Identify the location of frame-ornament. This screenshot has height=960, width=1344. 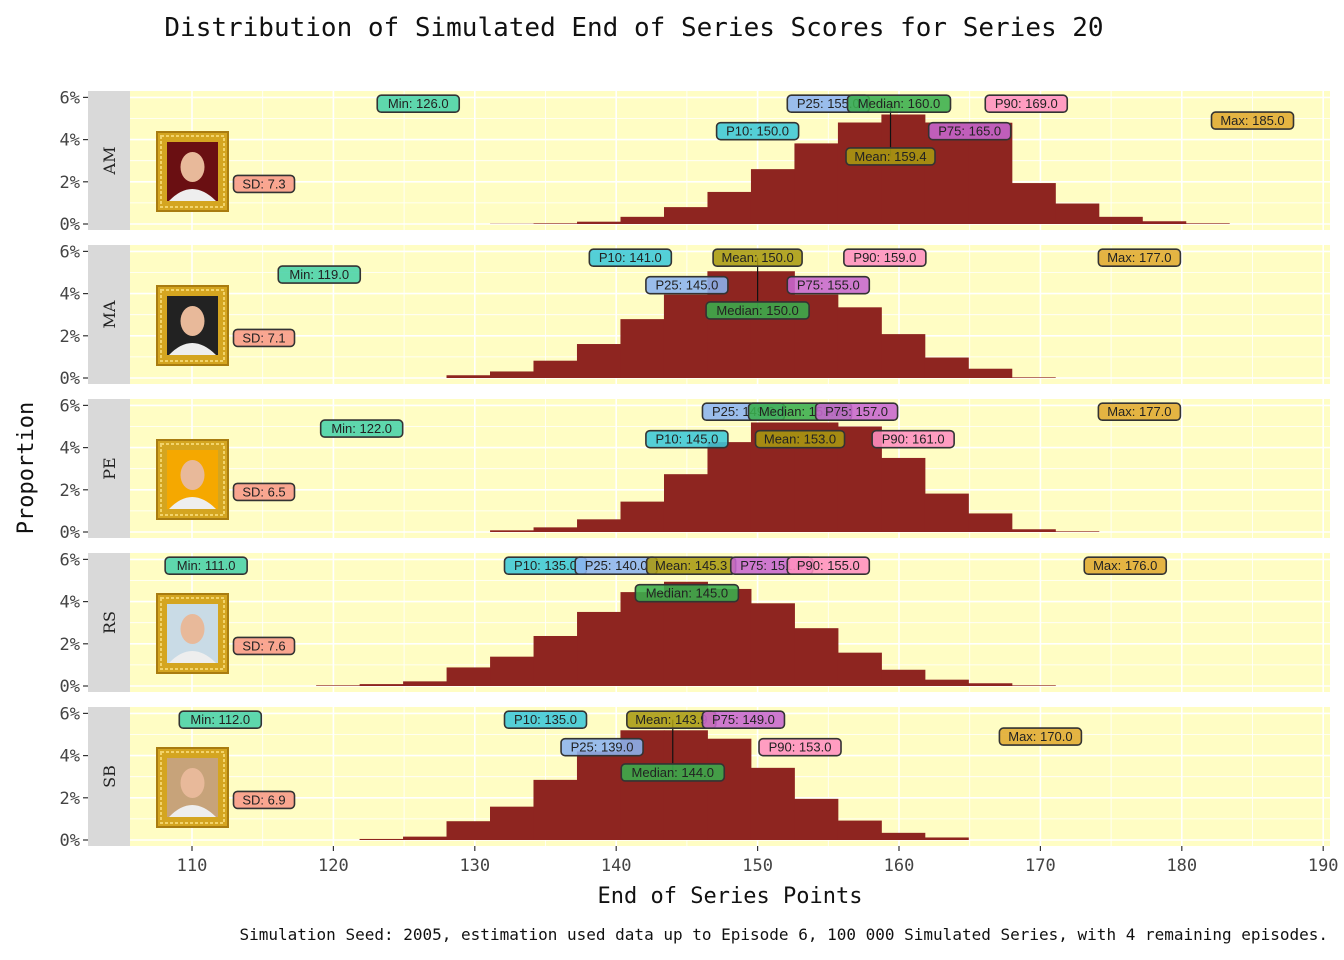
(192, 787).